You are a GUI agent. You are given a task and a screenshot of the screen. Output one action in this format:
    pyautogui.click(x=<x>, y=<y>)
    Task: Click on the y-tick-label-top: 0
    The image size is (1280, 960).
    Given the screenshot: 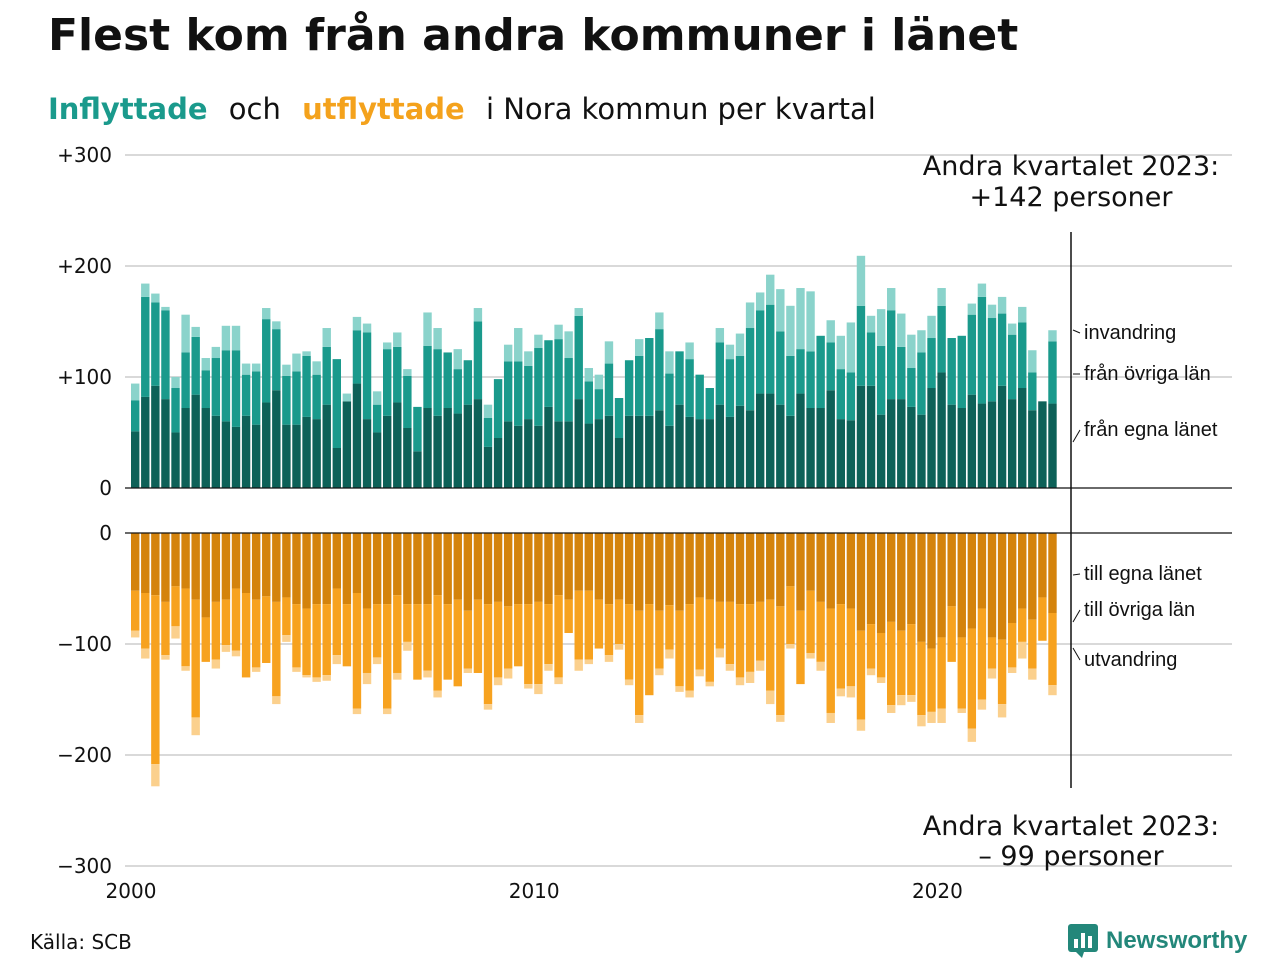 What is the action you would take?
    pyautogui.click(x=105, y=488)
    